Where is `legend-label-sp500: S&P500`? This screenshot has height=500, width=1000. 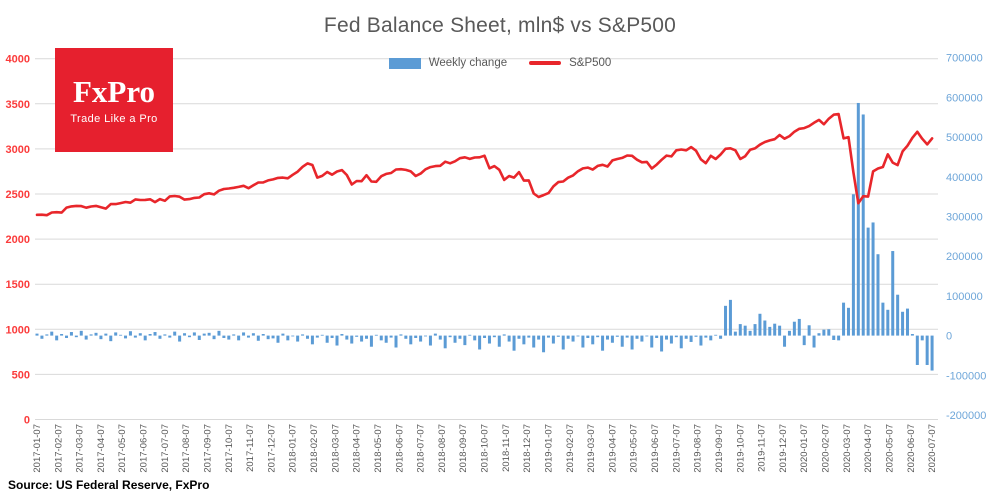 legend-label-sp500: S&P500 is located at coordinates (590, 63).